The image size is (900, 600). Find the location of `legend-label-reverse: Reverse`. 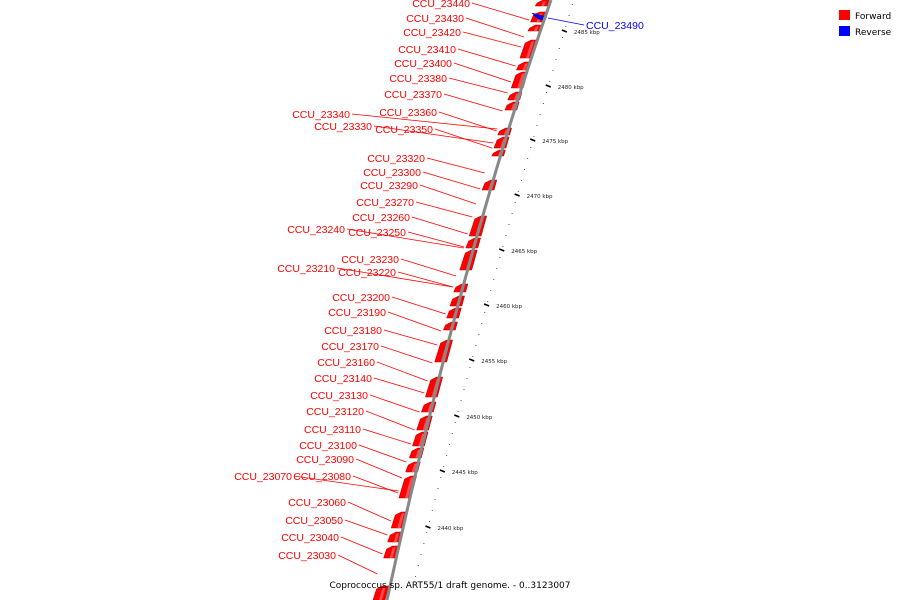

legend-label-reverse: Reverse is located at coordinates (873, 33).